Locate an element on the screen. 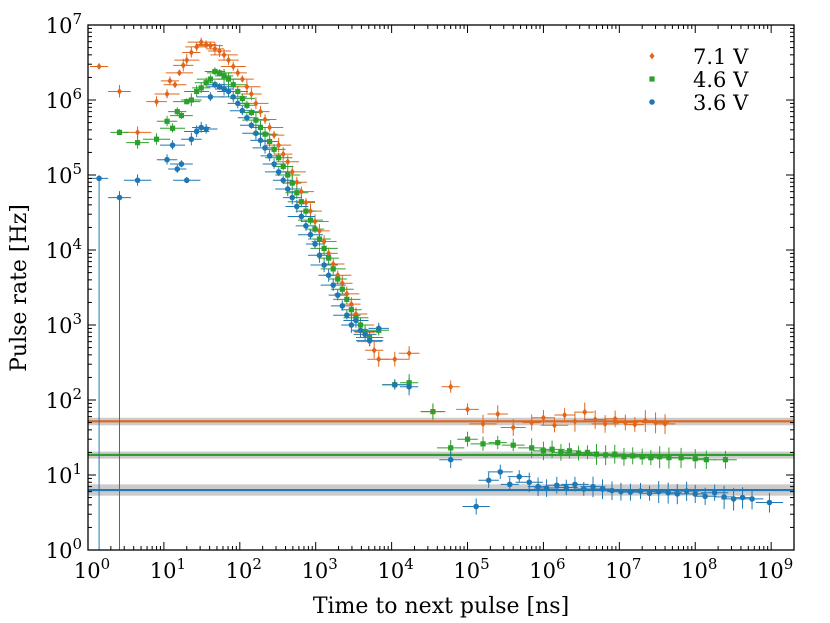 The width and height of the screenshot is (830, 623). y-tick-label: 10² is located at coordinates (64, 399).